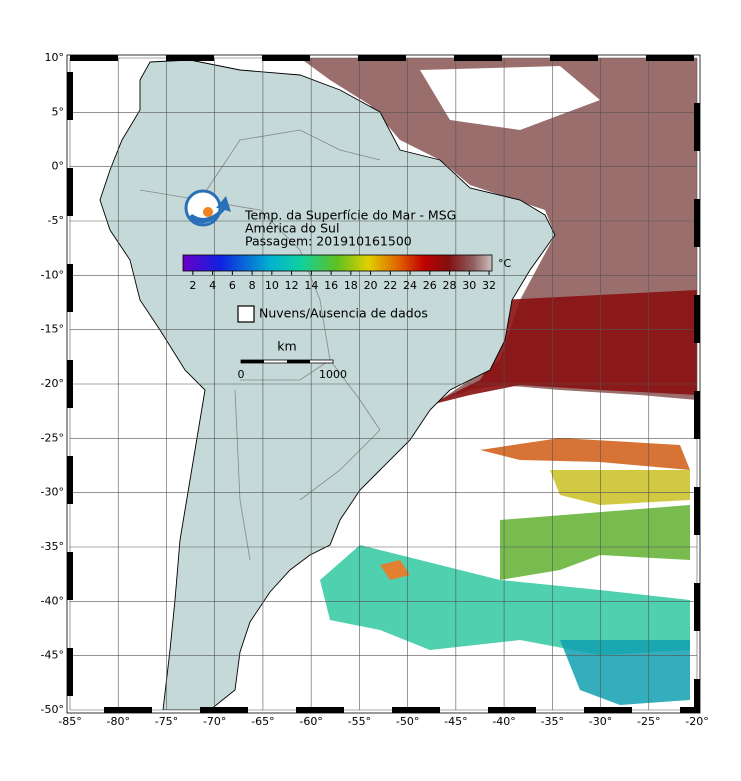  Describe the element at coordinates (390, 285) in the screenshot. I see `colorbar-tick-label: 22` at that location.